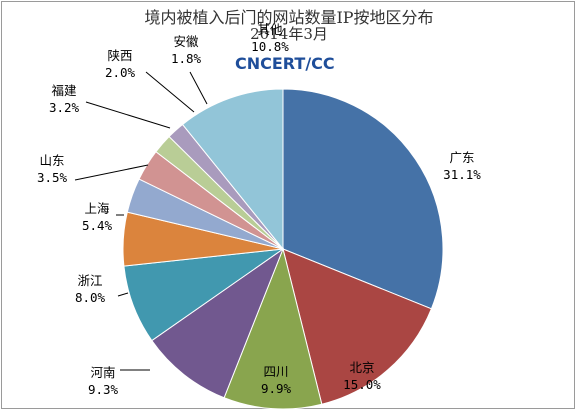  I want to click on slice-name-label-6: 山东, so click(51, 160).